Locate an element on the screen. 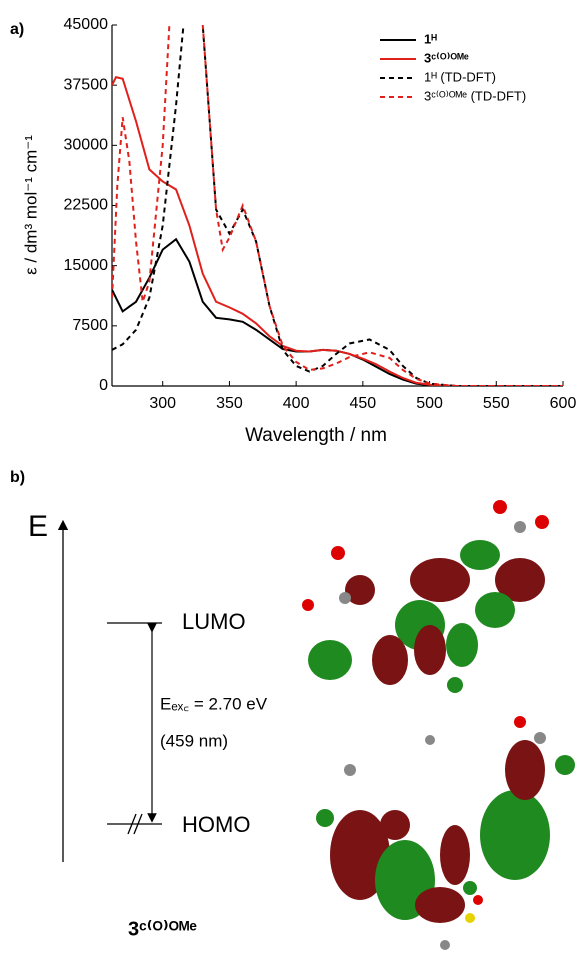 Image resolution: width=581 pixels, height=968 pixels. x-axis-label: Wavelength / nm is located at coordinates (316, 435).